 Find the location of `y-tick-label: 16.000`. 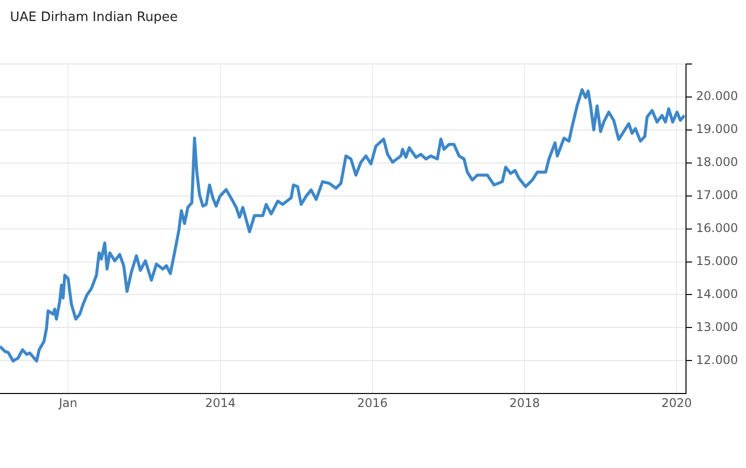

y-tick-label: 16.000 is located at coordinates (717, 227).